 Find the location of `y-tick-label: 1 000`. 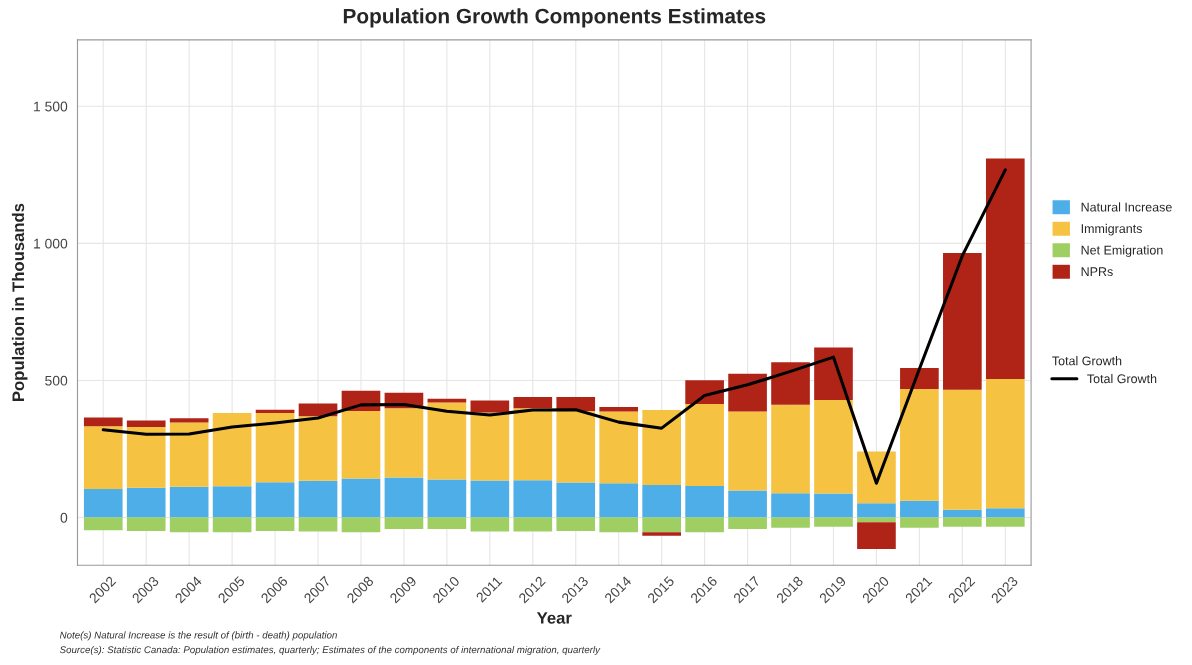

y-tick-label: 1 000 is located at coordinates (51, 243).